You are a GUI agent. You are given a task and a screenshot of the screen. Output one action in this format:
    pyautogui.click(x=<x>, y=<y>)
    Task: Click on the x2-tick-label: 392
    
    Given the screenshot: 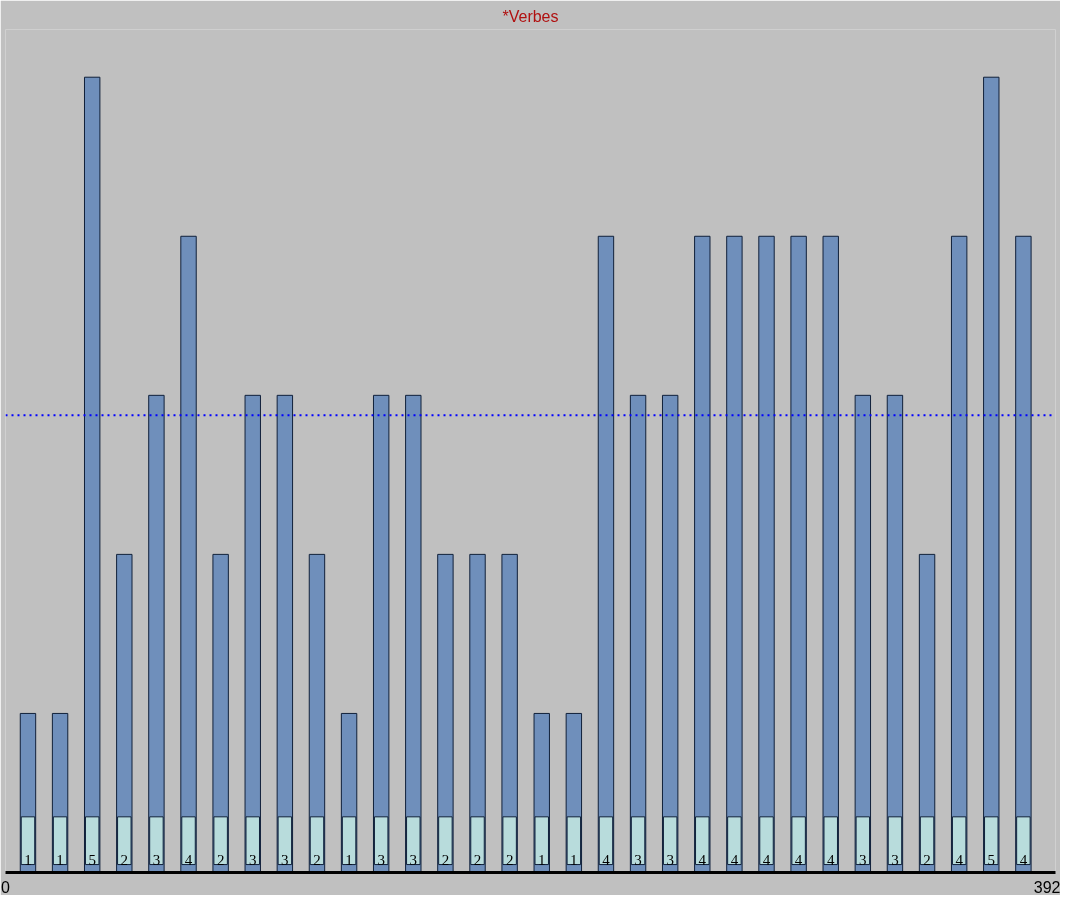 What is the action you would take?
    pyautogui.click(x=1047, y=887)
    